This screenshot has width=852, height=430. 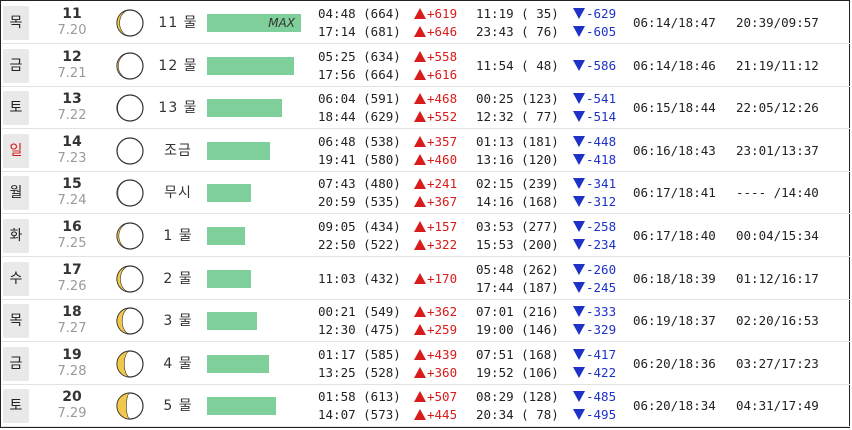 I want to click on month-day: 7.26, so click(x=72, y=286).